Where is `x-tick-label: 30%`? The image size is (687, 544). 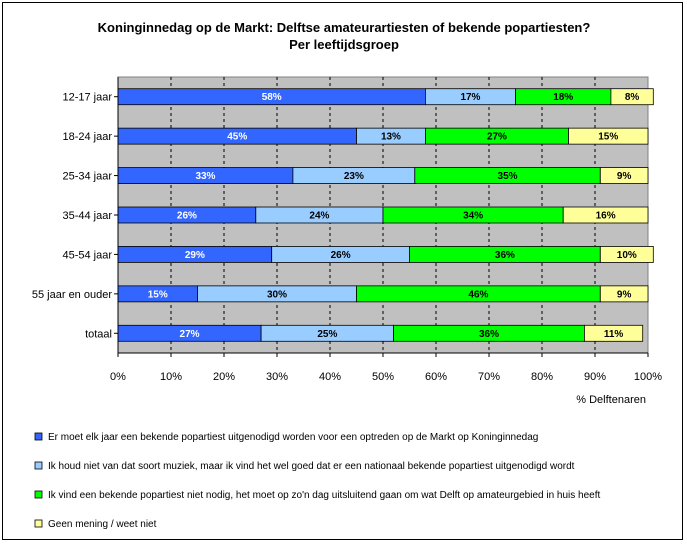
x-tick-label: 30% is located at coordinates (277, 377).